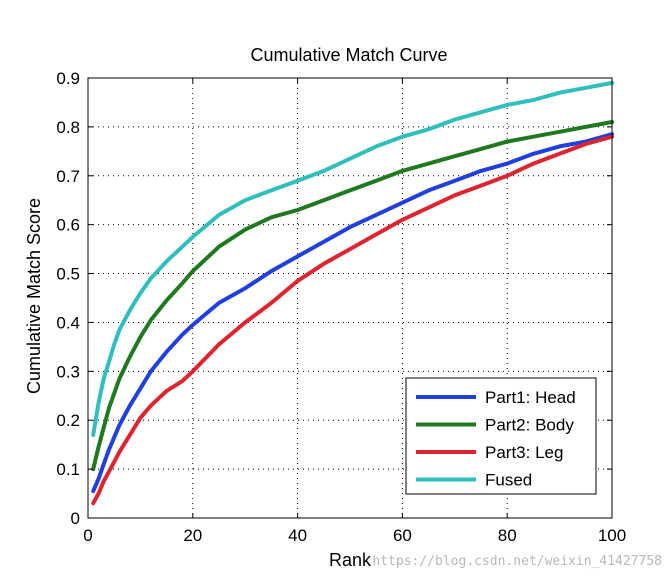 The height and width of the screenshot is (580, 672). What do you see at coordinates (68, 420) in the screenshot?
I see `y-tick-label: 0.2` at bounding box center [68, 420].